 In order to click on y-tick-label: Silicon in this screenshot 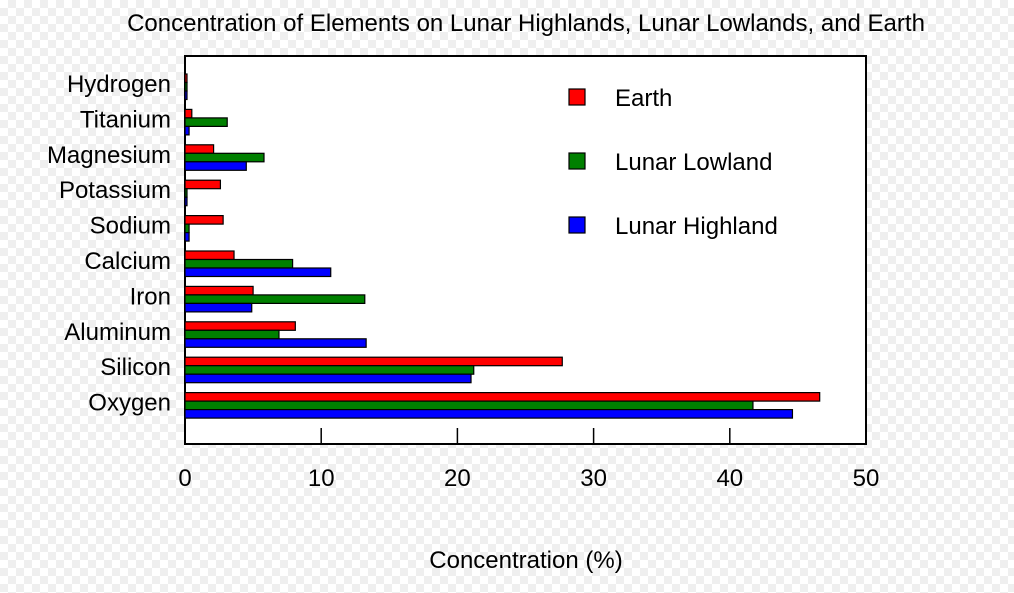, I will do `click(135, 367)`.